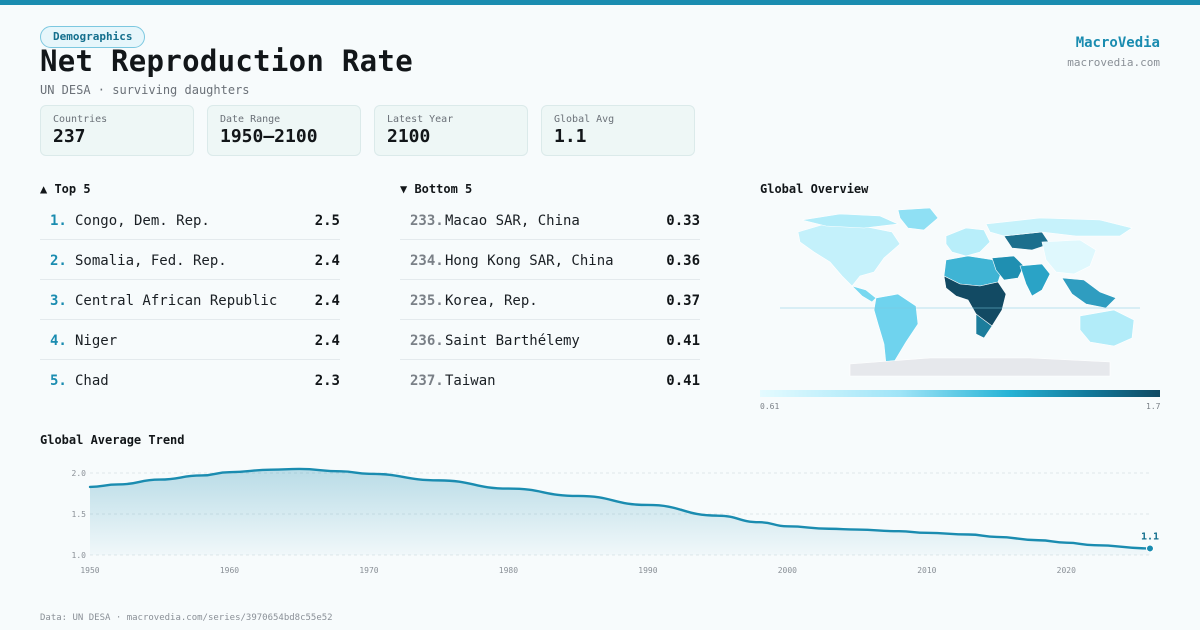 This screenshot has width=1200, height=630. What do you see at coordinates (620, 511) in the screenshot?
I see `trend-area` at bounding box center [620, 511].